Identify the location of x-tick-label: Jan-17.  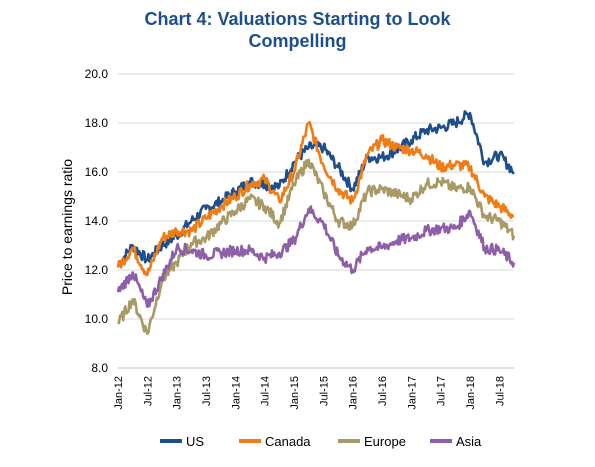
(412, 393).